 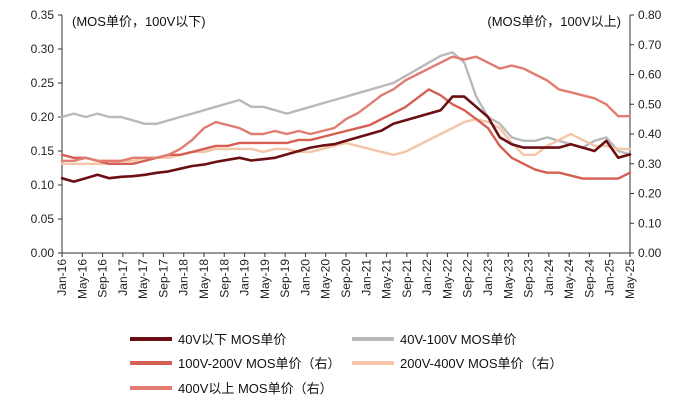 I want to click on right-tick-label: 0.00, so click(x=650, y=253).